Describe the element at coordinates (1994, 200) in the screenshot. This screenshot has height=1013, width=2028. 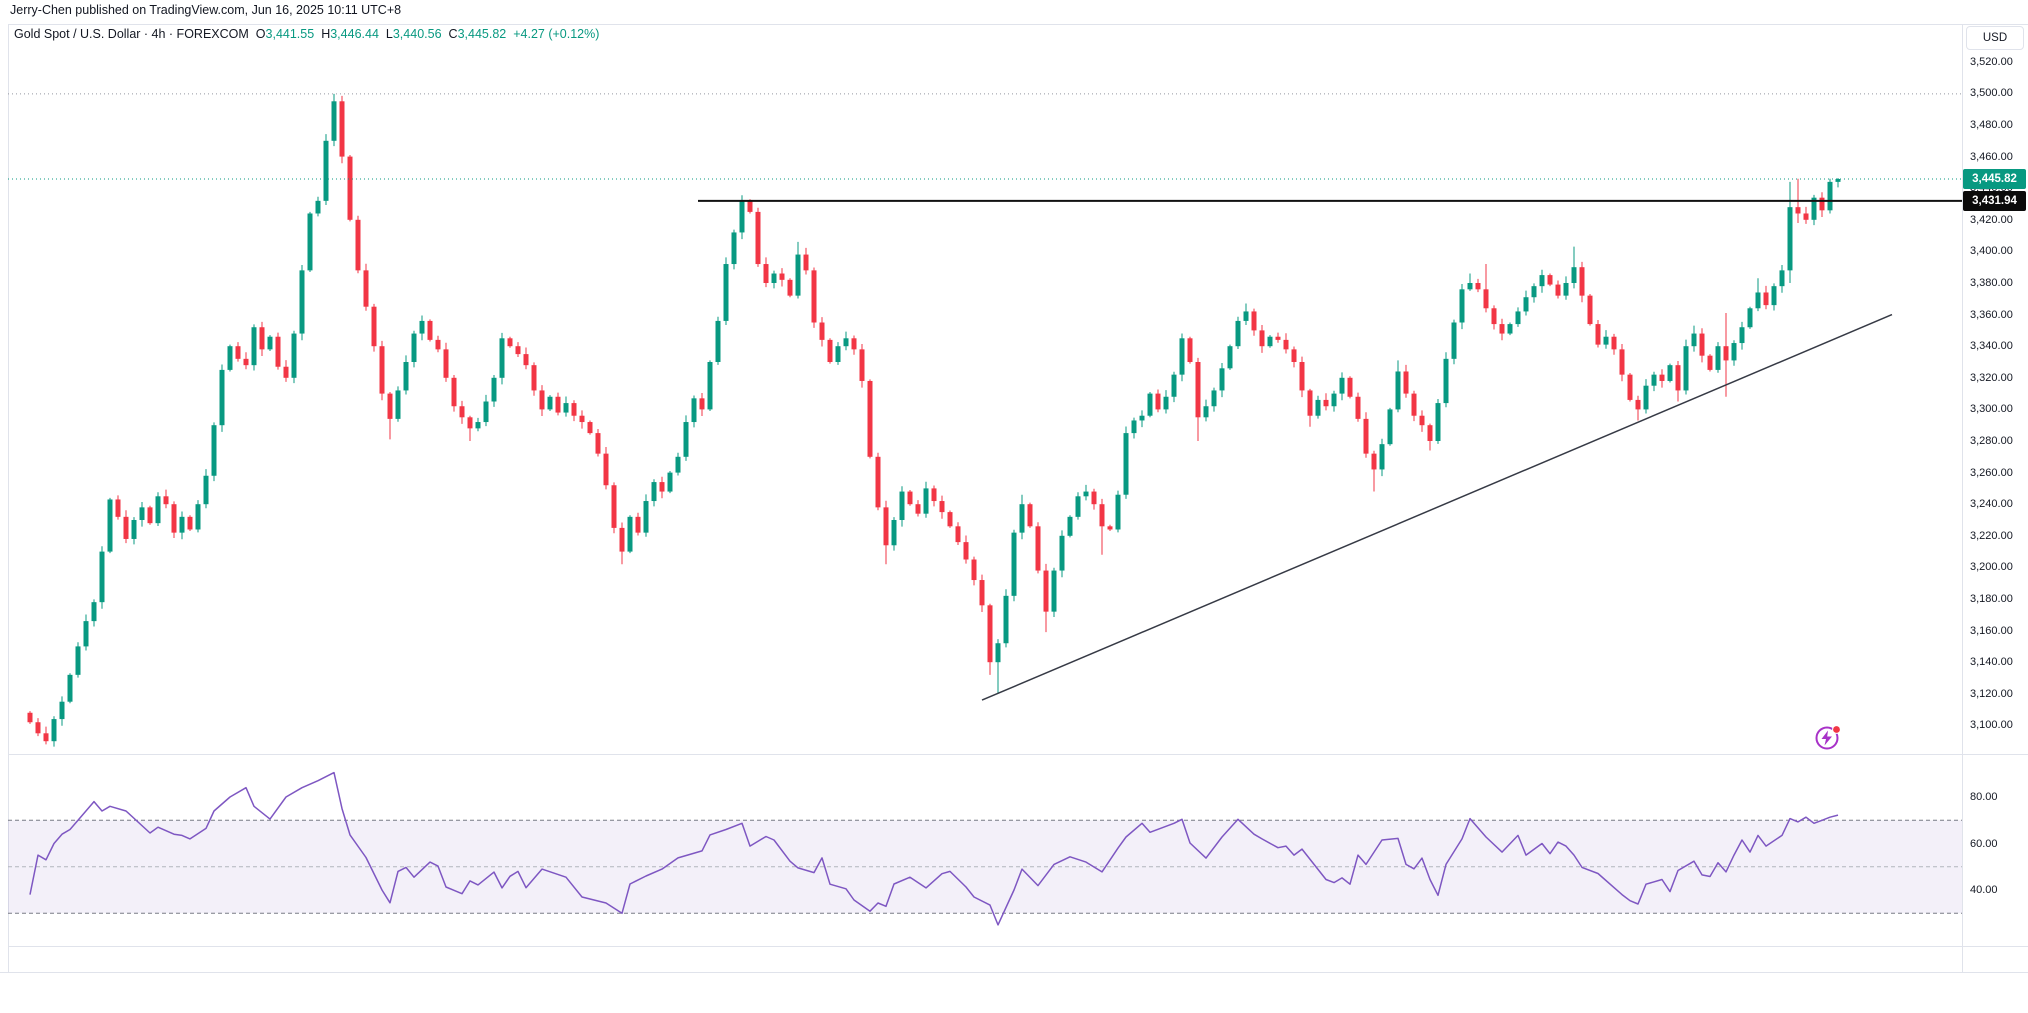
I see `hline-price-badge: 3,431.94` at that location.